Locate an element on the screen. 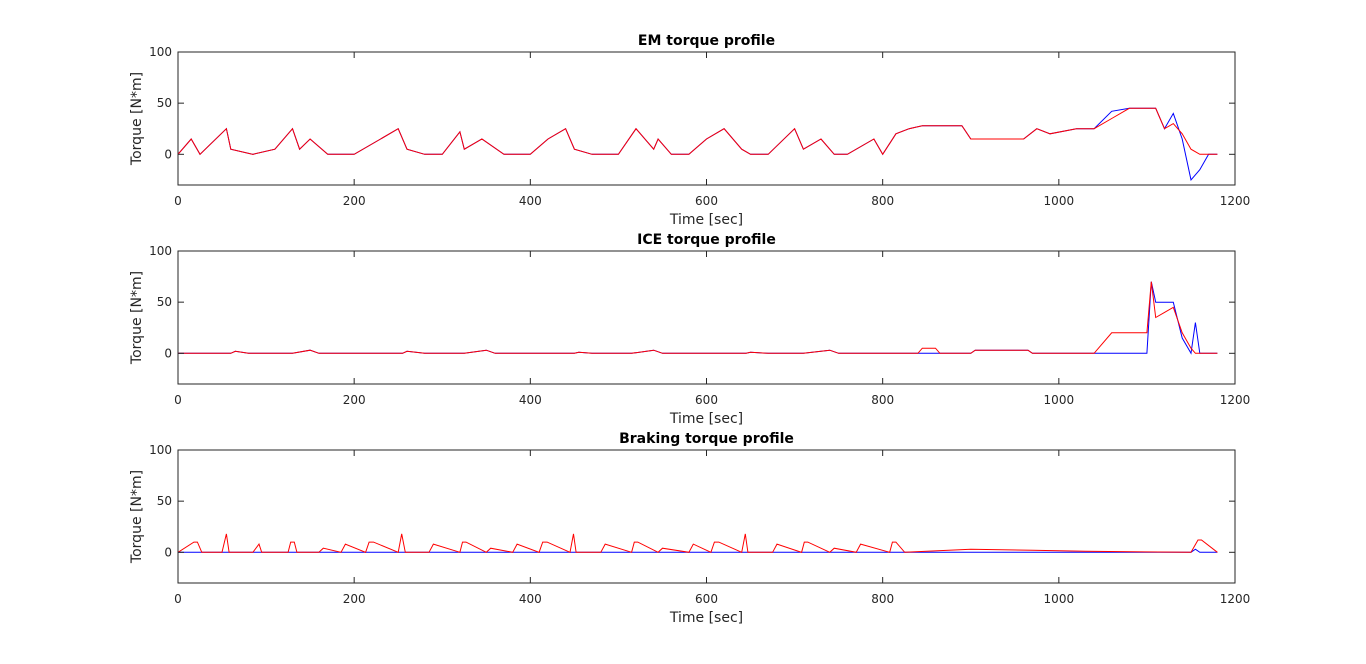 The width and height of the screenshot is (1366, 664). ice-x-axis-label: Time [sec] is located at coordinates (706, 419).